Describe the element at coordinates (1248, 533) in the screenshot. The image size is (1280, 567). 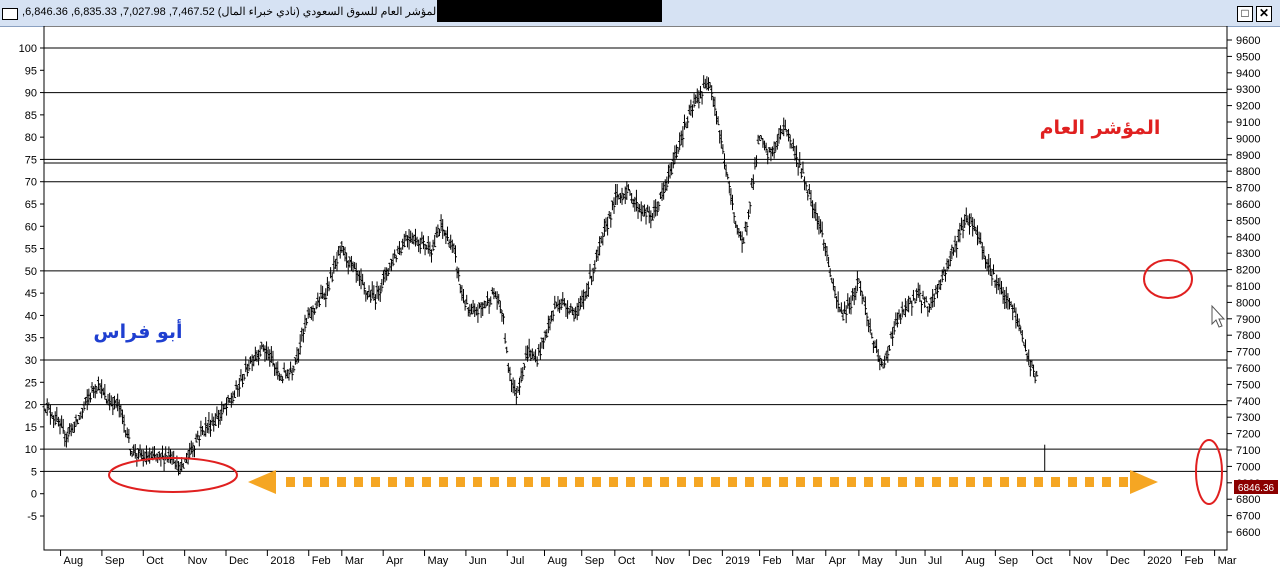
I see `right-axis-tick-label: 6600` at that location.